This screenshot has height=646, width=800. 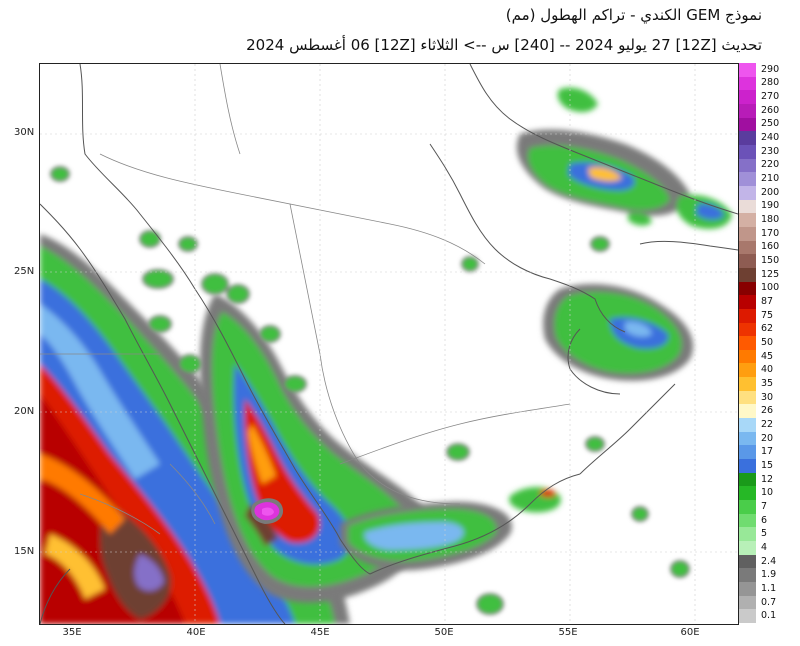 I want to click on legend-label: 290, so click(x=770, y=69).